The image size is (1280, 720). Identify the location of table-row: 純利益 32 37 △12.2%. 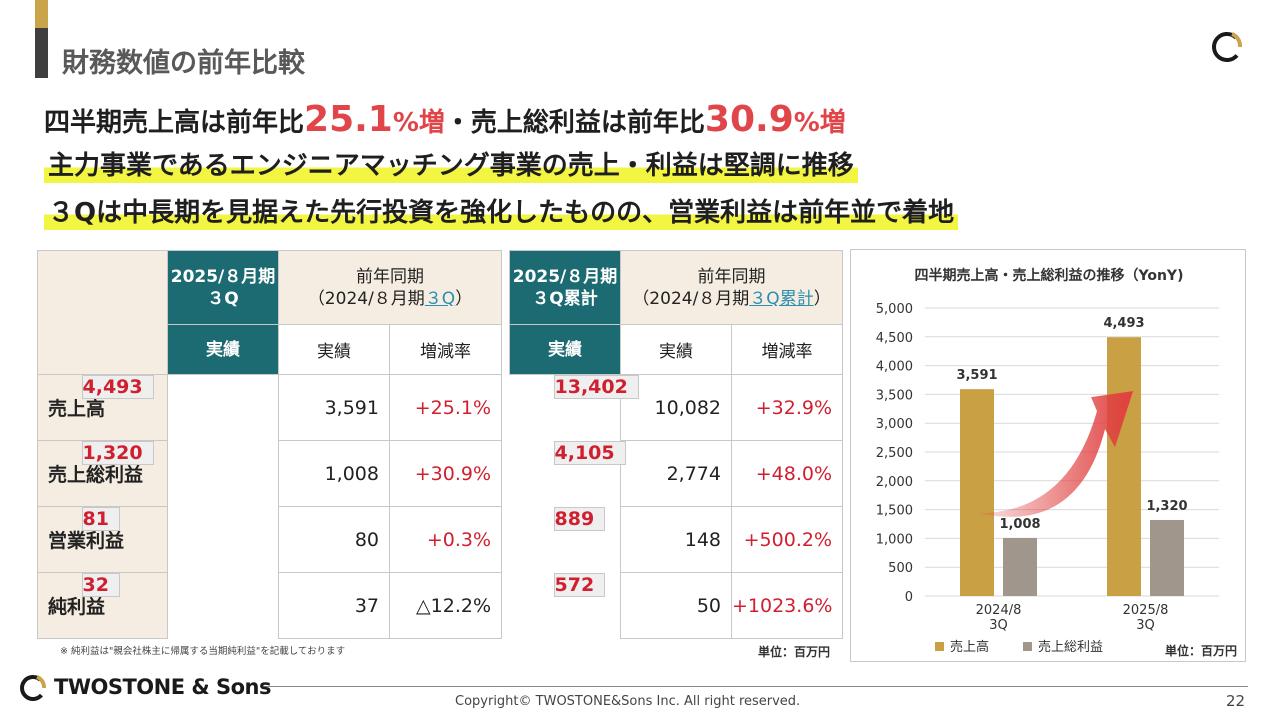
(270, 605).